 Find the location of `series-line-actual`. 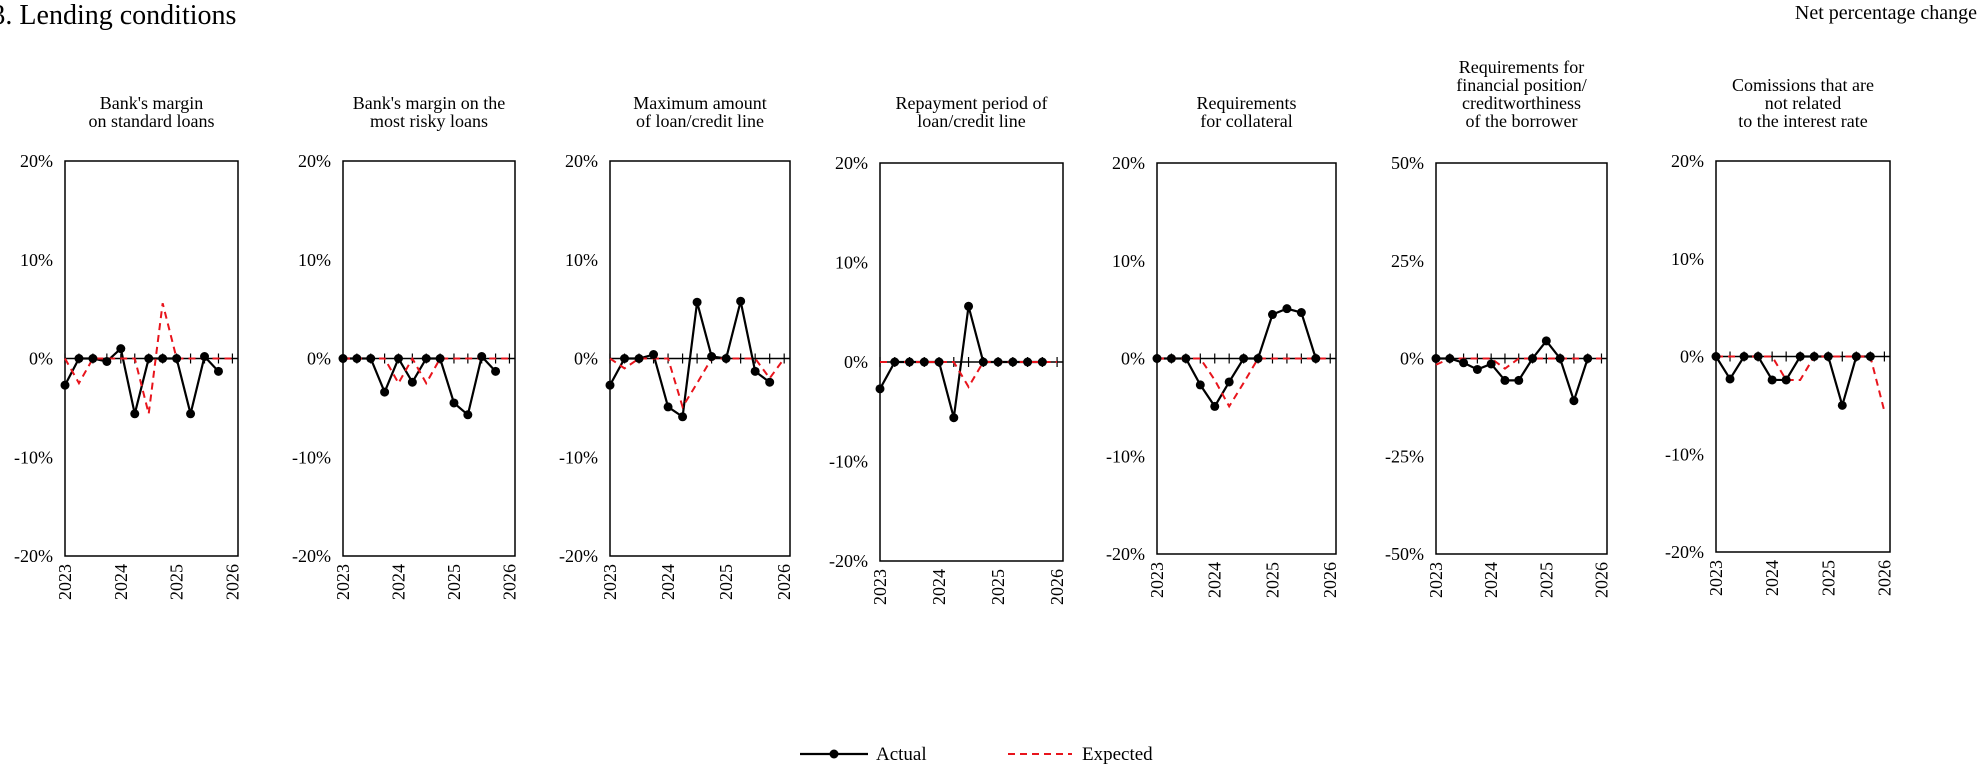

series-line-actual is located at coordinates (420, 385).